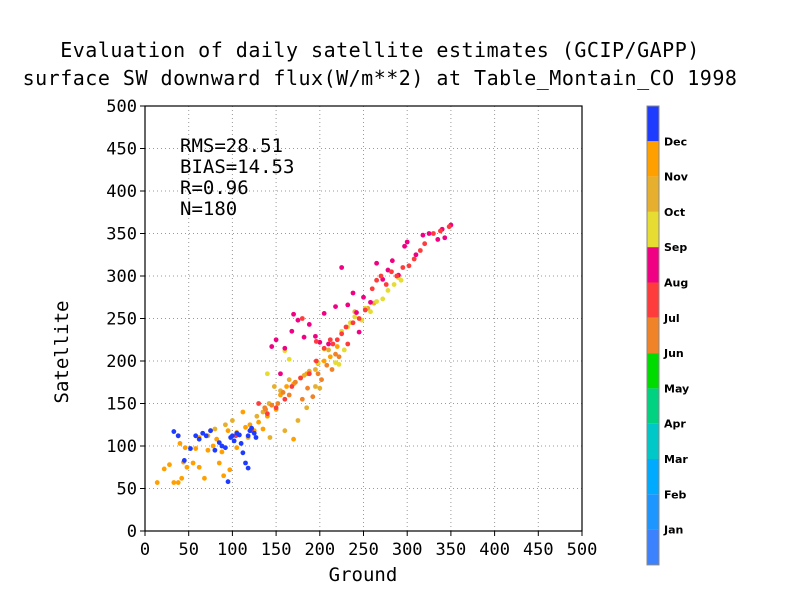  Describe the element at coordinates (675, 494) in the screenshot. I see `colorbar-label: Feb` at that location.